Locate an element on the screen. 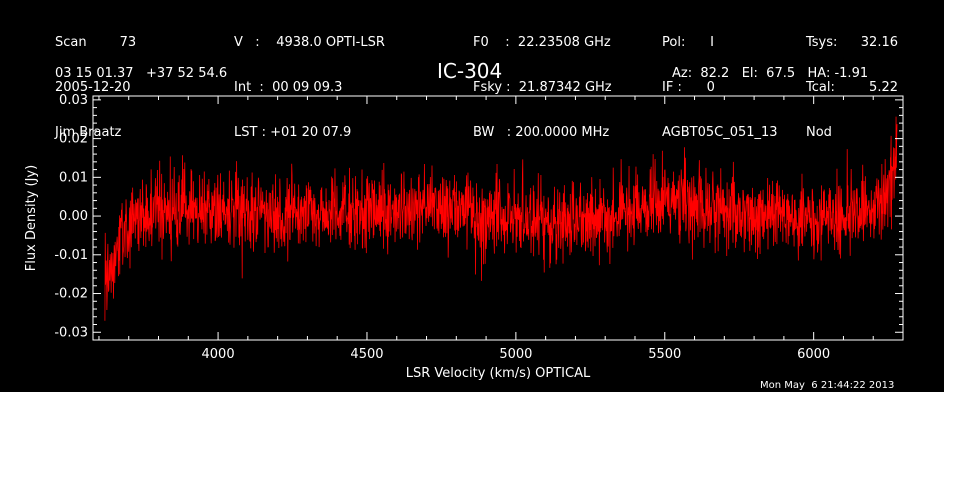 The height and width of the screenshot is (490, 962). lst-value: LST : +01 20 07.9 is located at coordinates (293, 132).